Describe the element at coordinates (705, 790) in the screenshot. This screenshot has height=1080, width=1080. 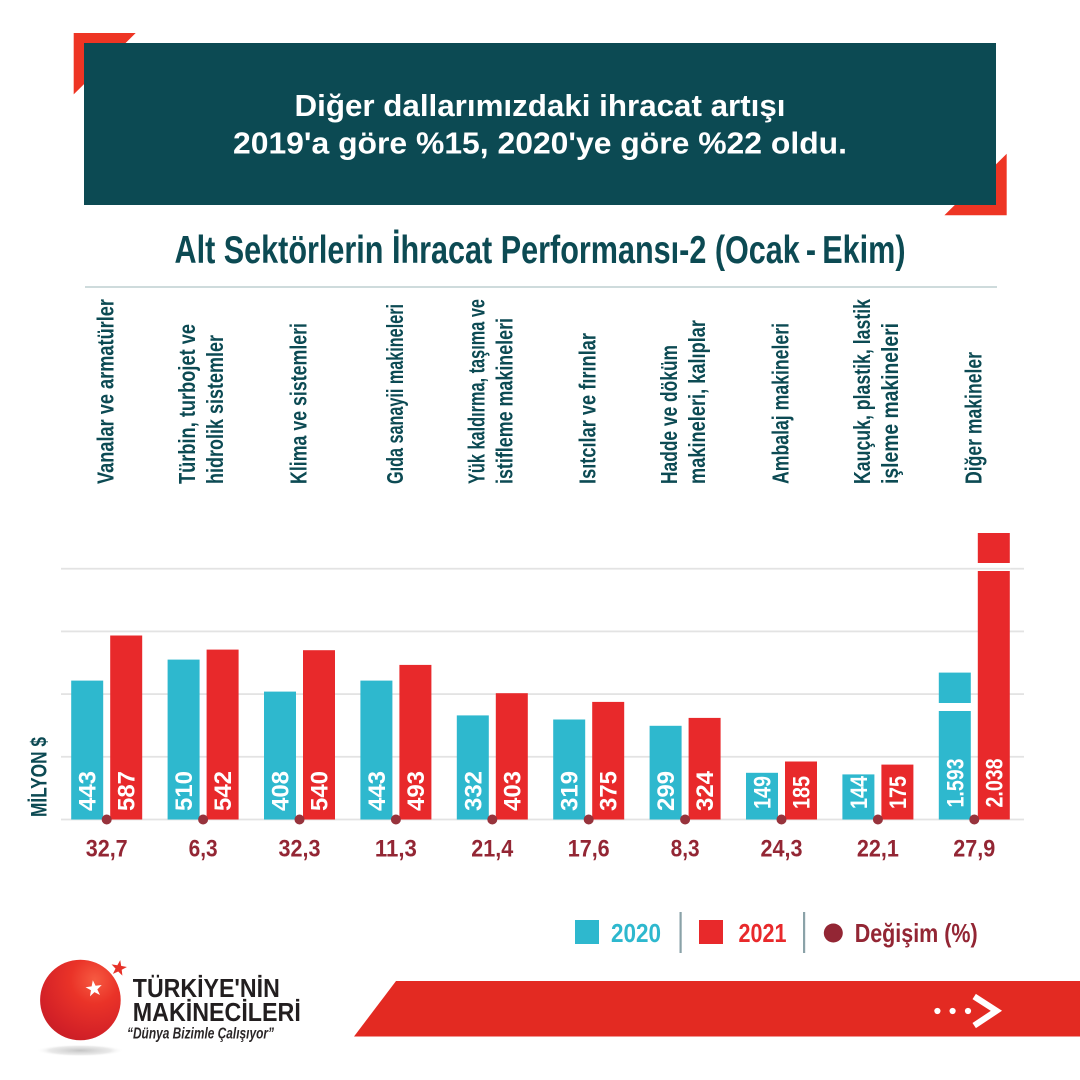
I see `svg-text: 324` at that location.